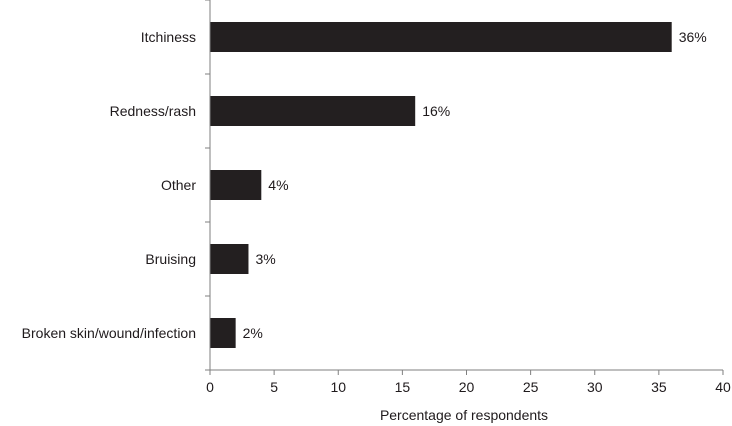 The image size is (732, 426). I want to click on x-tick-label: 0, so click(210, 387).